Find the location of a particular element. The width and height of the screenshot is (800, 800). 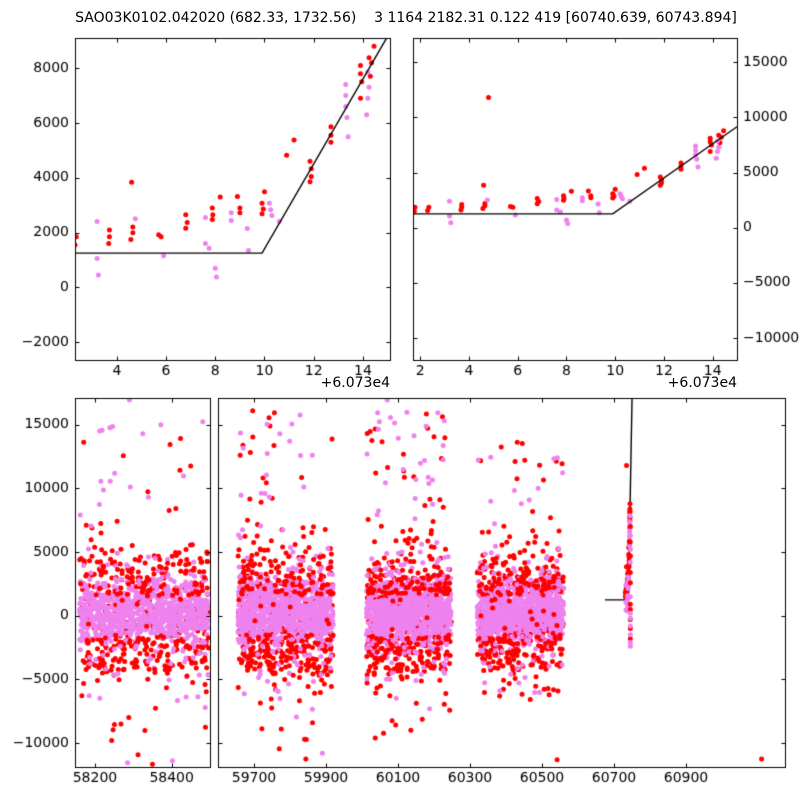

x-axis-offset-label-top-right: +6.073e4 is located at coordinates (702, 383).